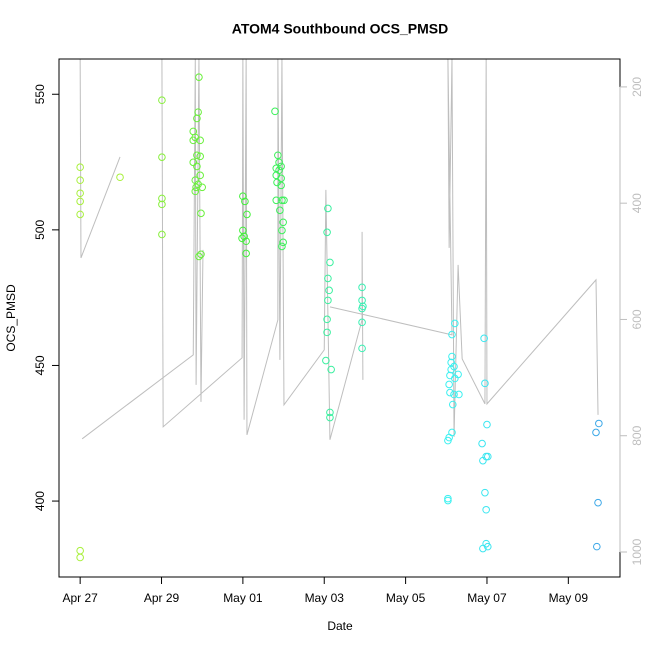 The width and height of the screenshot is (650, 650). Describe the element at coordinates (325, 598) in the screenshot. I see `x-tick-label: May 03` at that location.